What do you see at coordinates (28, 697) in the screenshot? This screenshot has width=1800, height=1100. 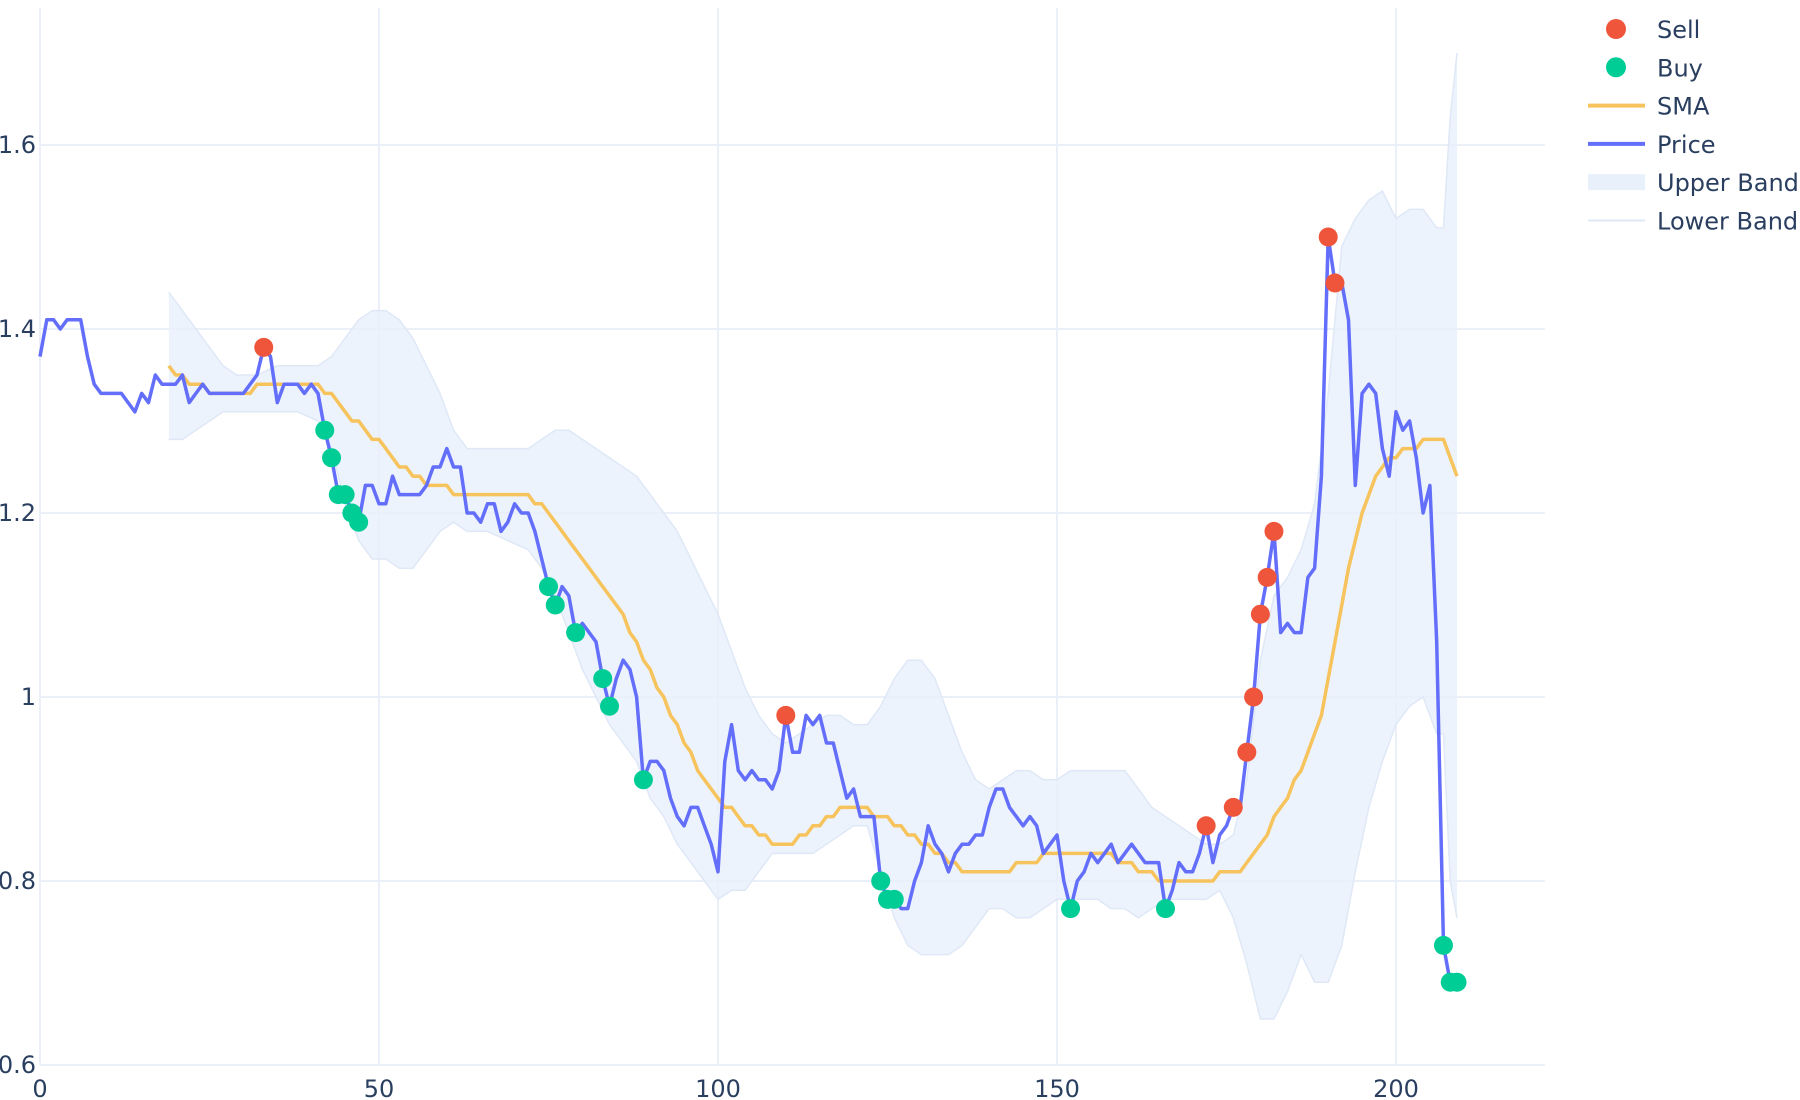 I see `y-tick-label: 1` at bounding box center [28, 697].